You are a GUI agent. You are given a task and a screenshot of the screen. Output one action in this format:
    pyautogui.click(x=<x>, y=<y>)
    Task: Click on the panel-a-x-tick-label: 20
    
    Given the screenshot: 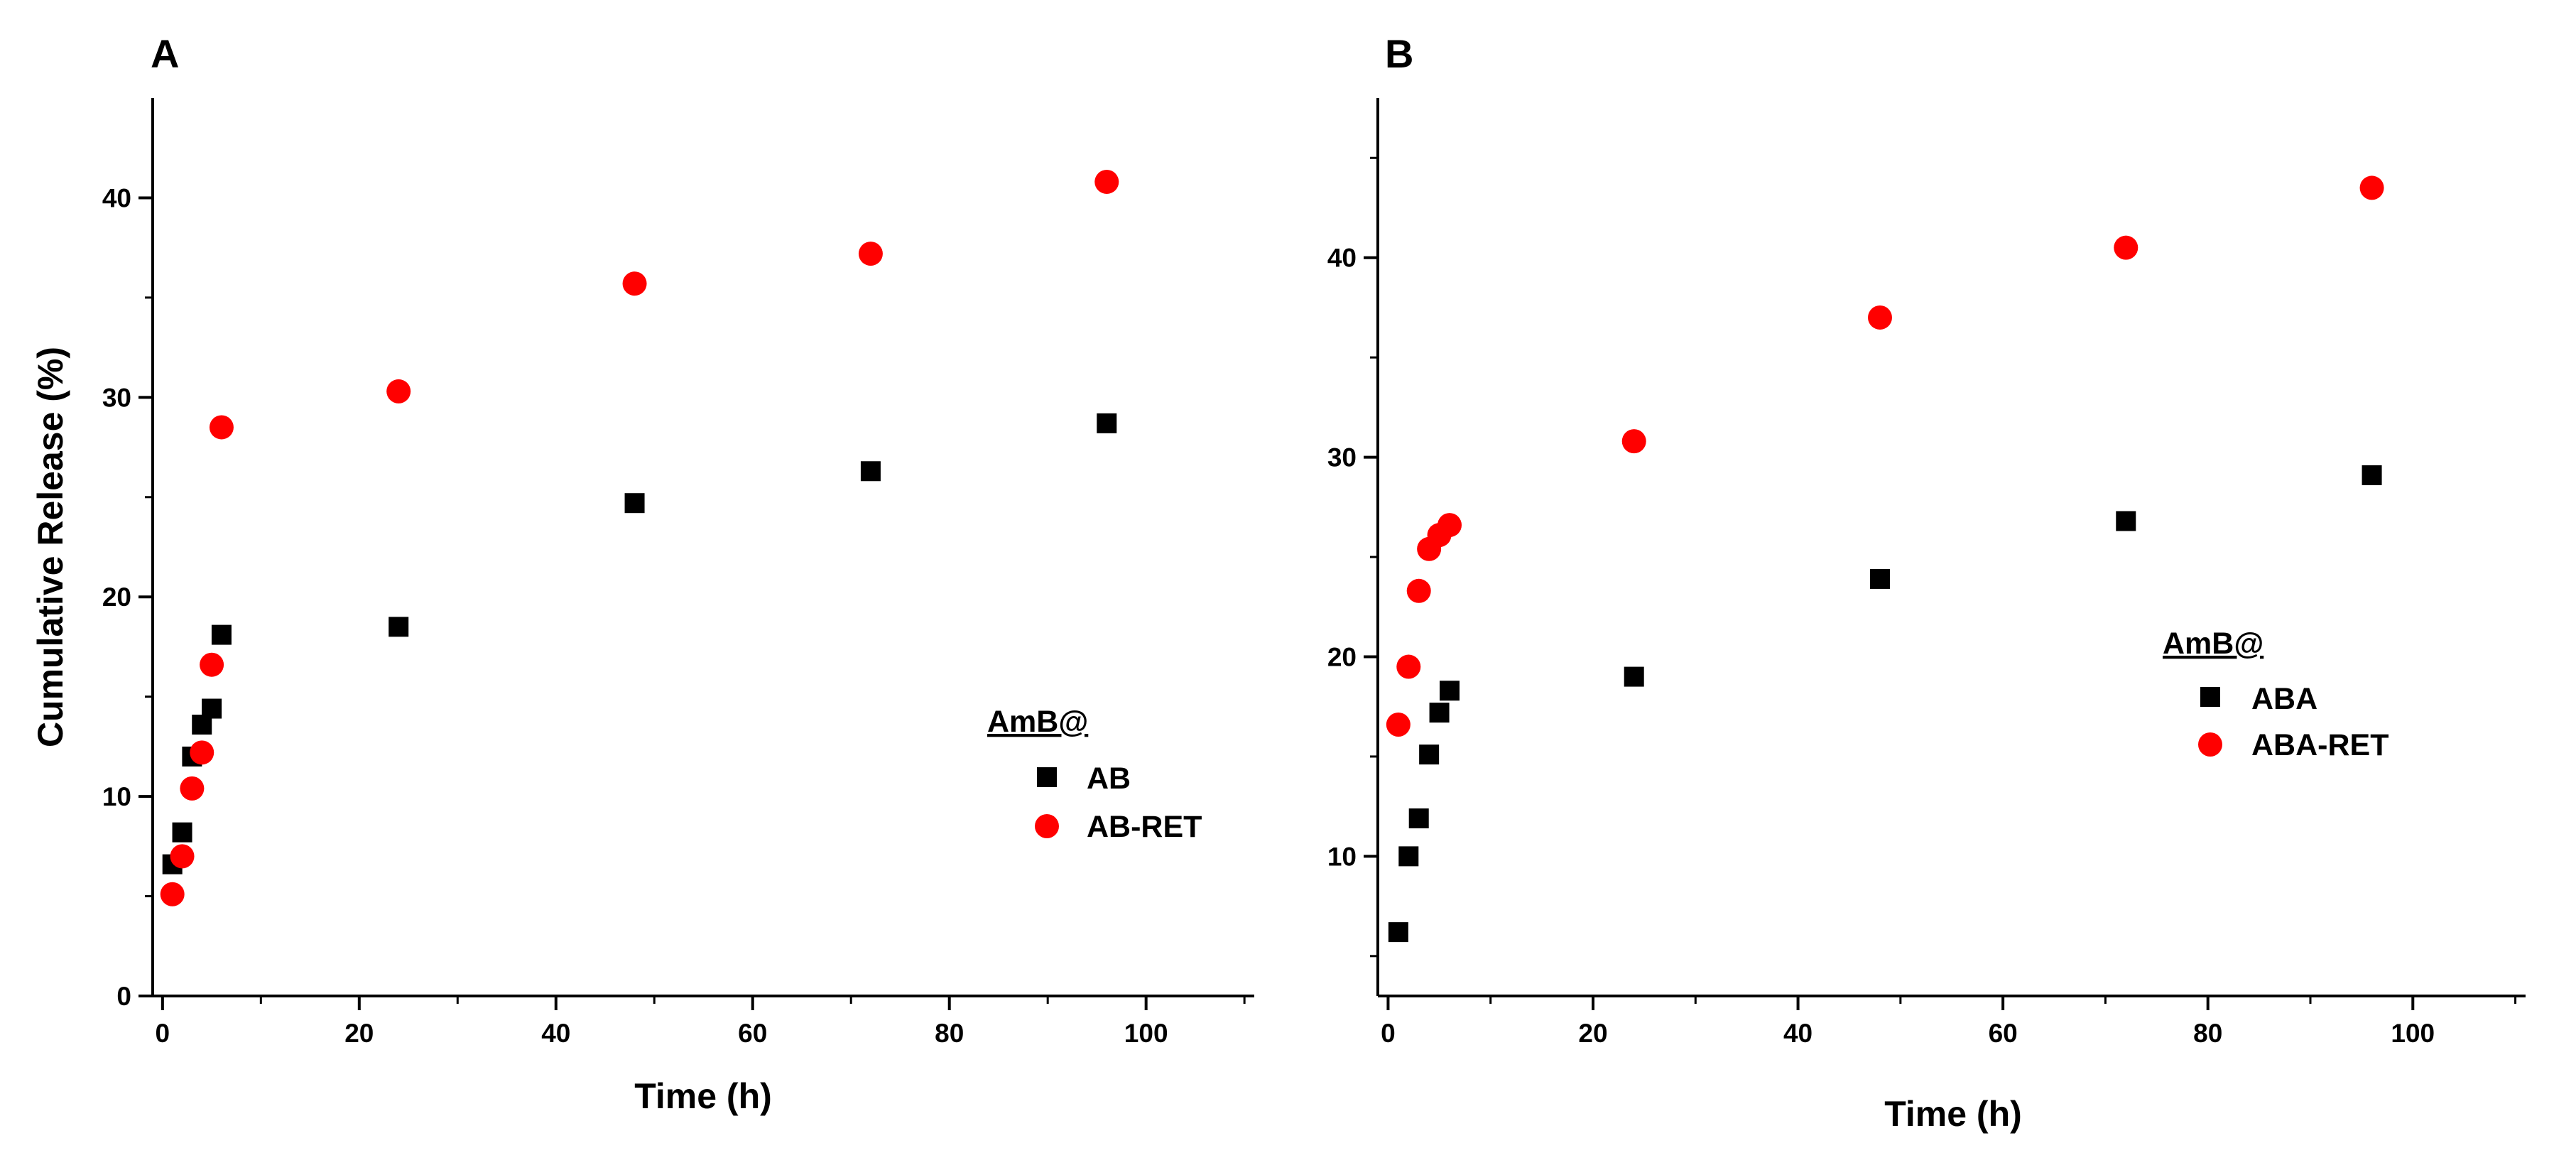 What is the action you would take?
    pyautogui.click(x=359, y=1033)
    